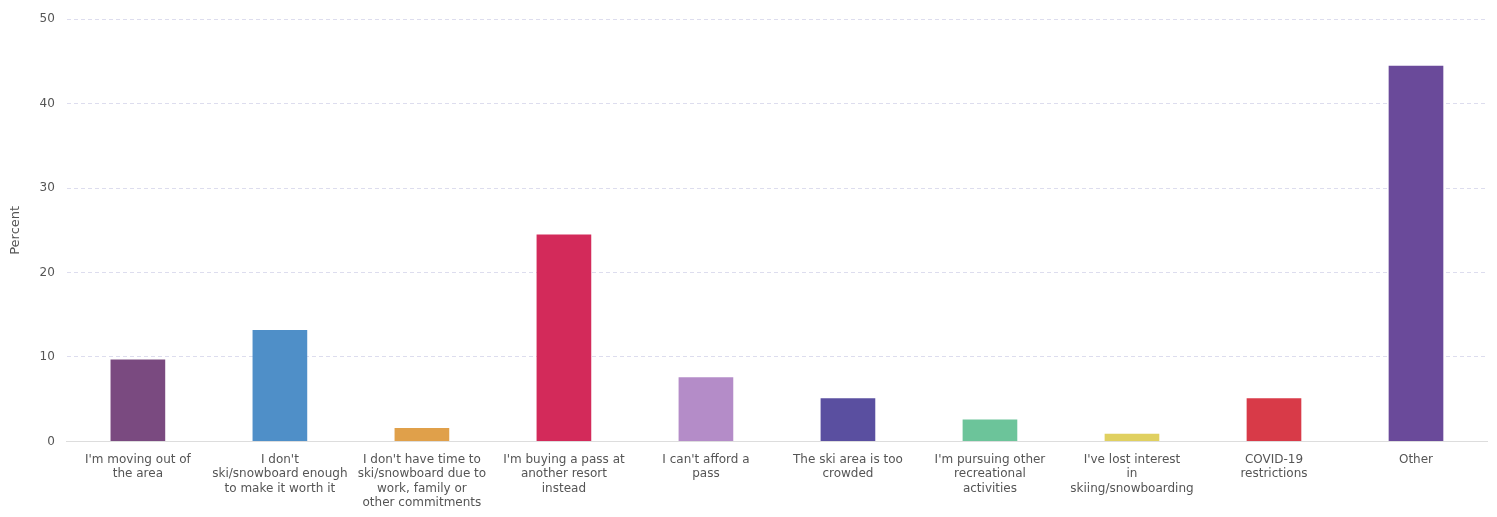 The height and width of the screenshot is (517, 1497). I want to click on y-axis-title: Percent, so click(15, 230).